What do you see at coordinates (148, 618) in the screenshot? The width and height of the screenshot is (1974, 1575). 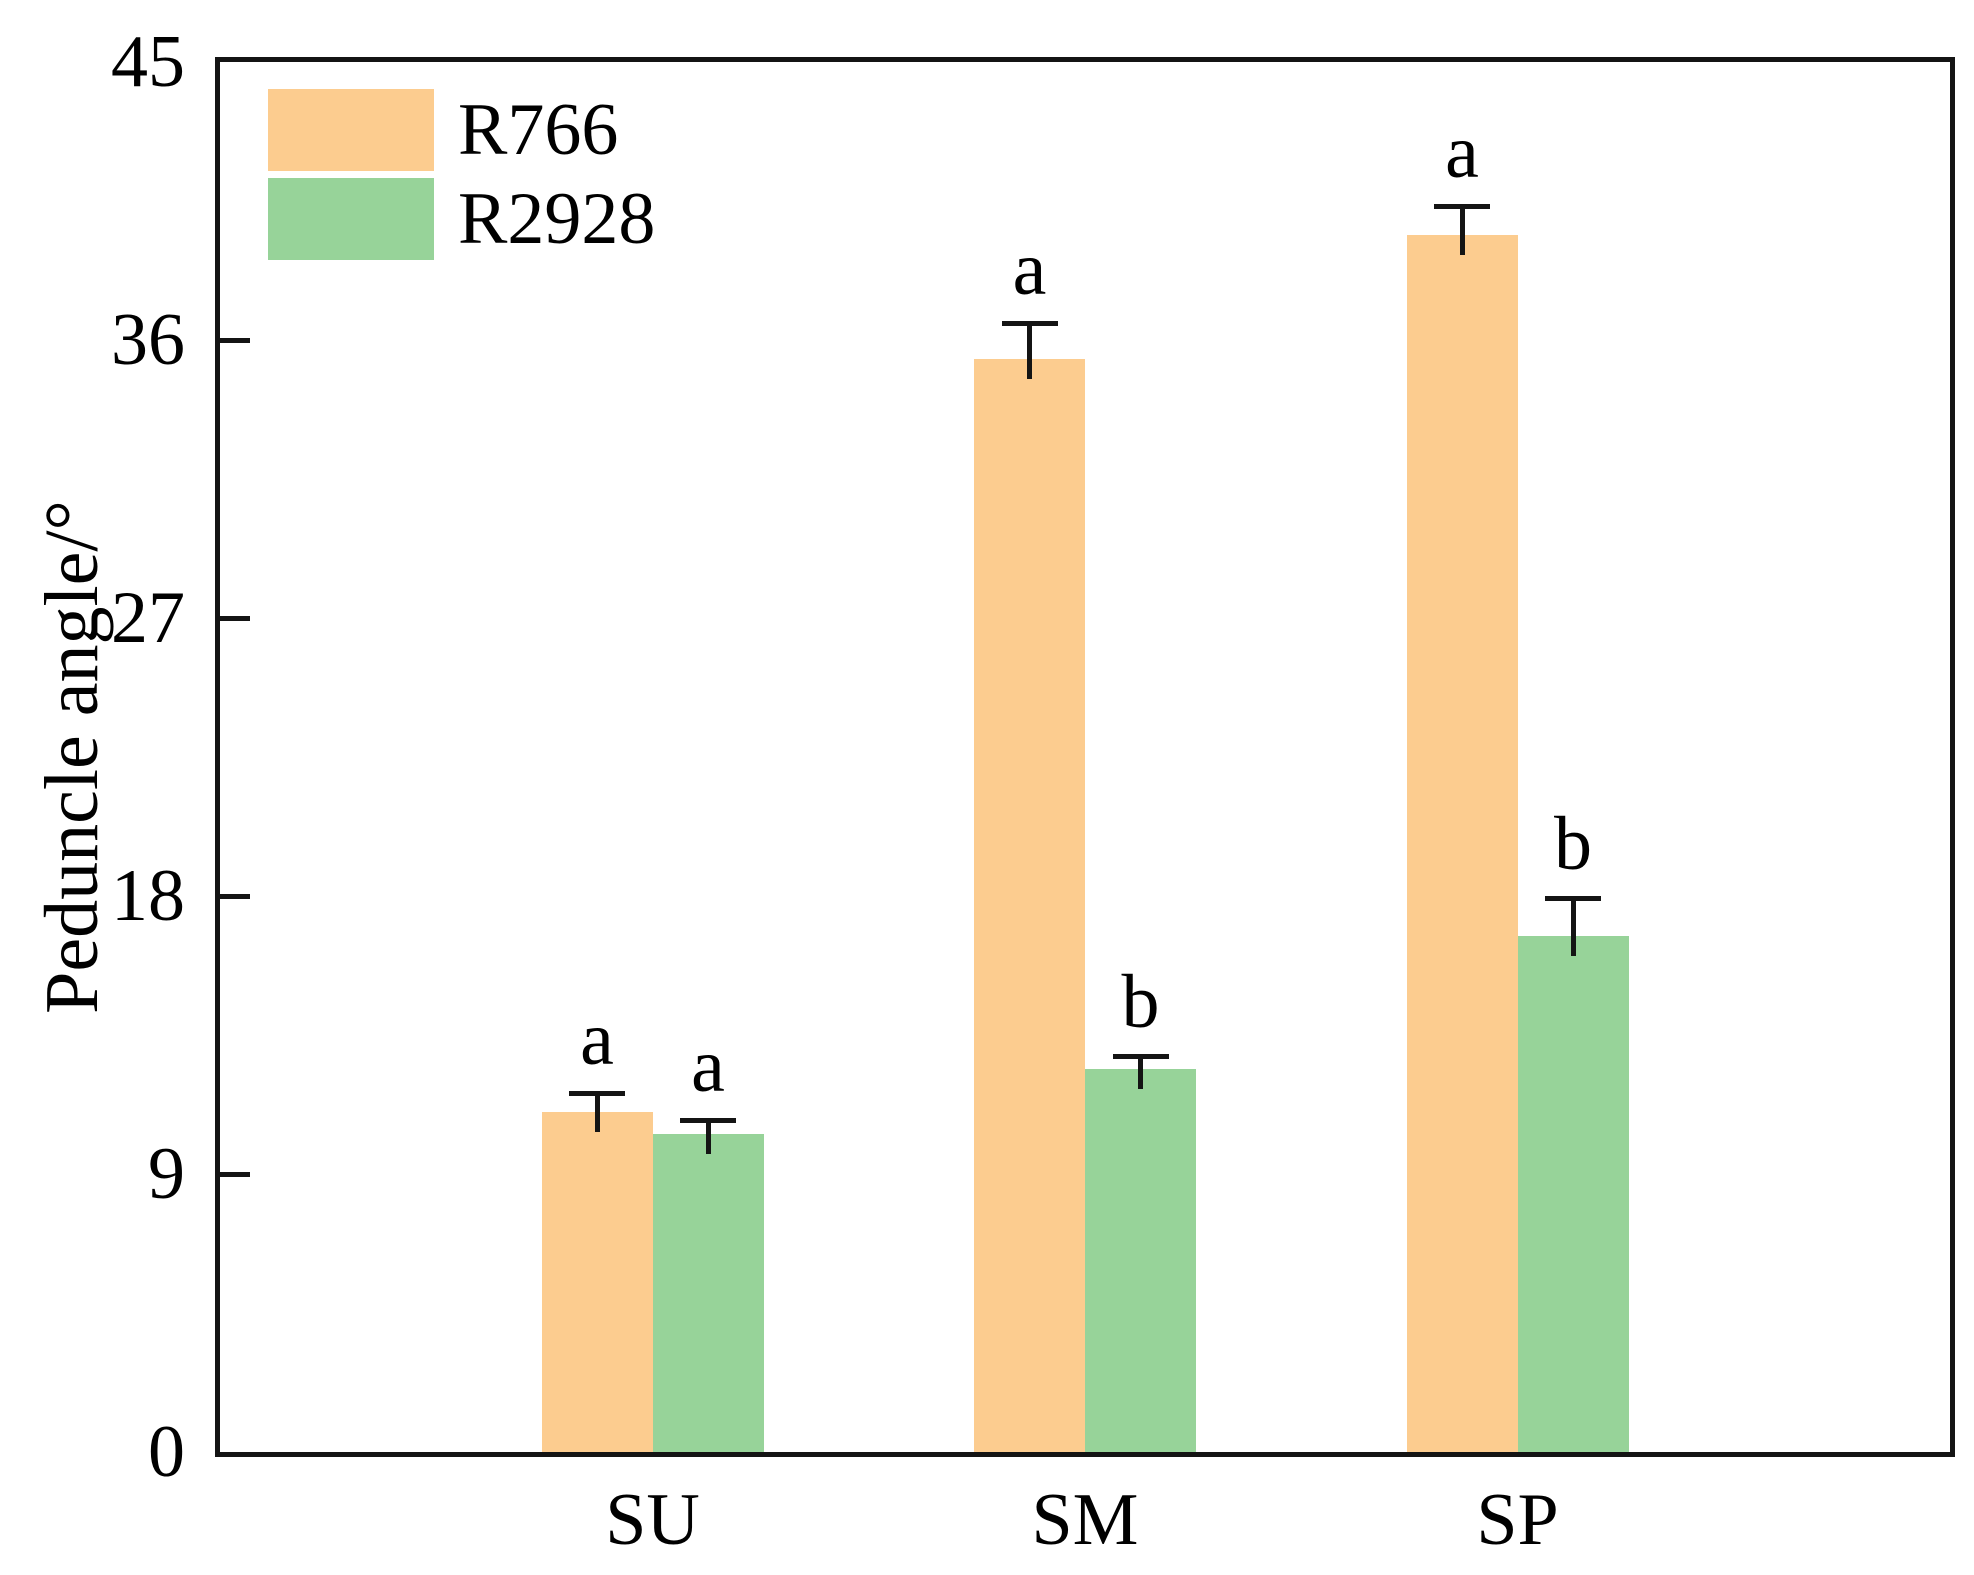 I see `y-tick-label: 27` at bounding box center [148, 618].